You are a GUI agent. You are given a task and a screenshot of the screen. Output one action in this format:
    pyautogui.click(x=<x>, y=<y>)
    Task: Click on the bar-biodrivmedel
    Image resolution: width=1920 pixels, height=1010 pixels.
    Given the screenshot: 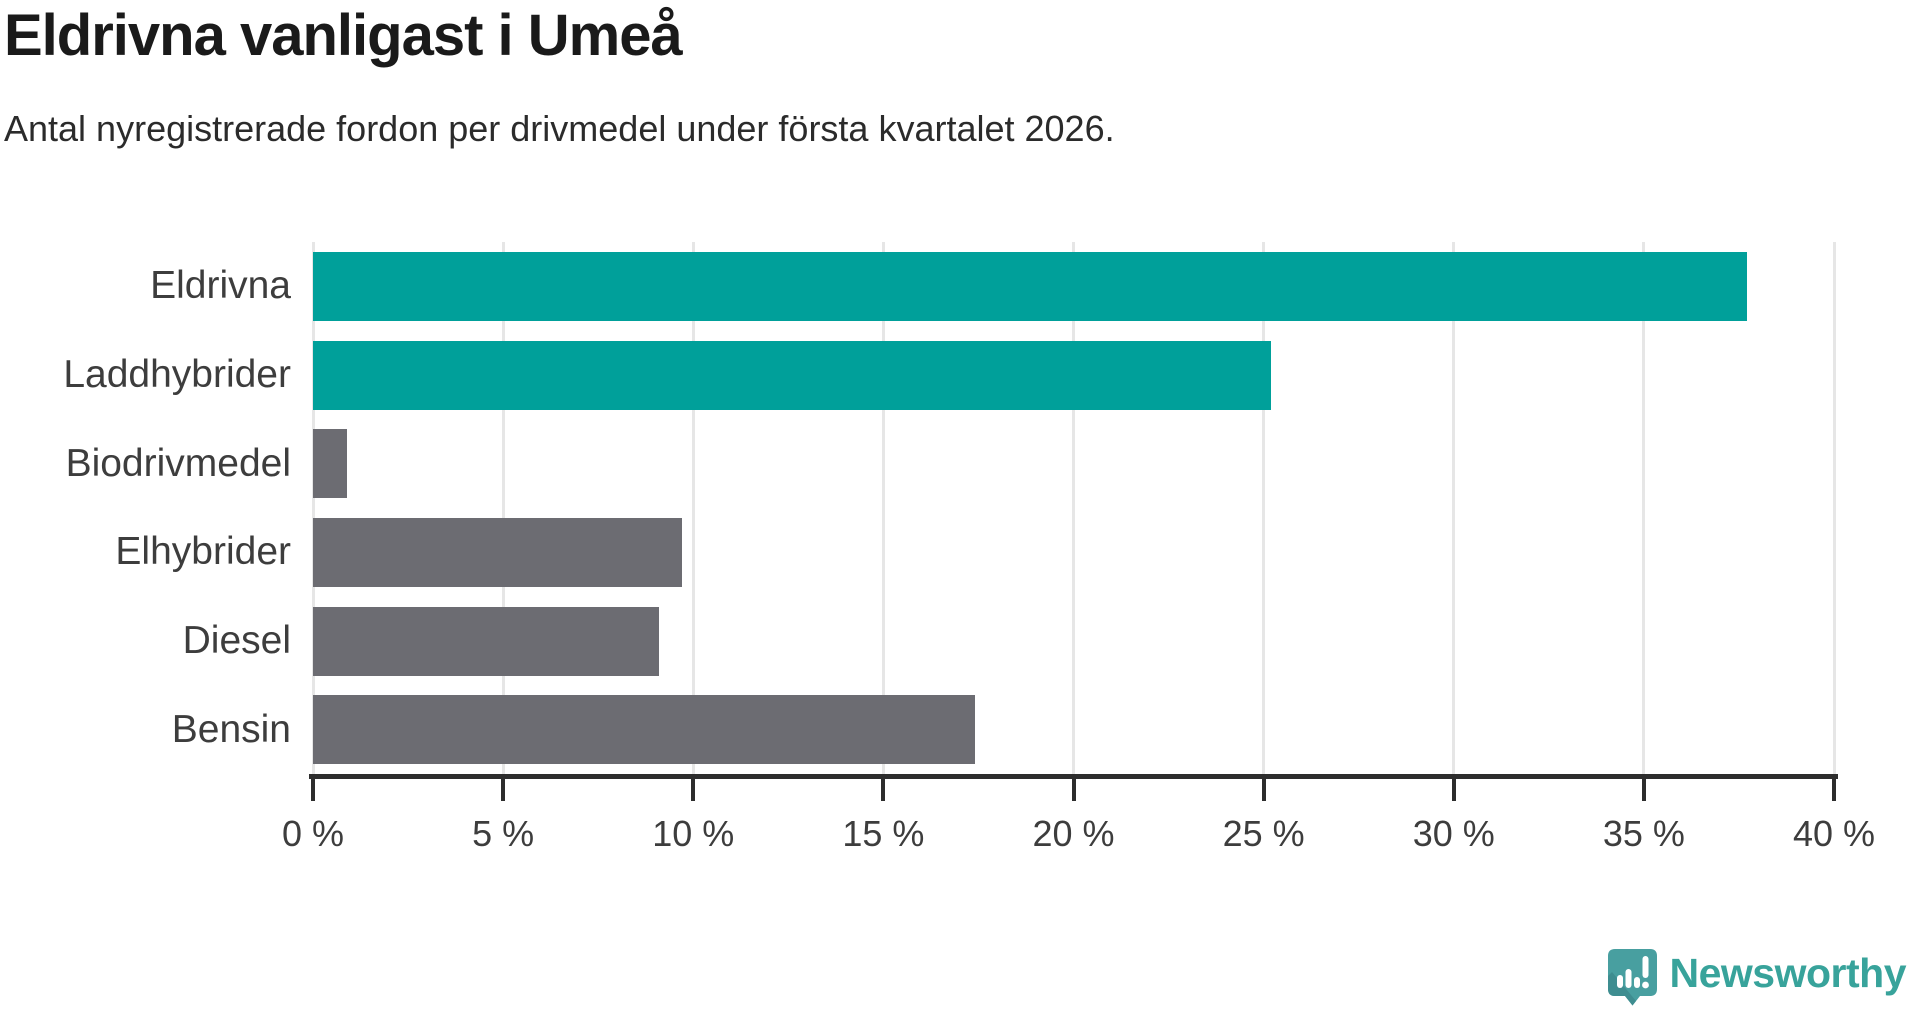 What is the action you would take?
    pyautogui.click(x=330, y=464)
    